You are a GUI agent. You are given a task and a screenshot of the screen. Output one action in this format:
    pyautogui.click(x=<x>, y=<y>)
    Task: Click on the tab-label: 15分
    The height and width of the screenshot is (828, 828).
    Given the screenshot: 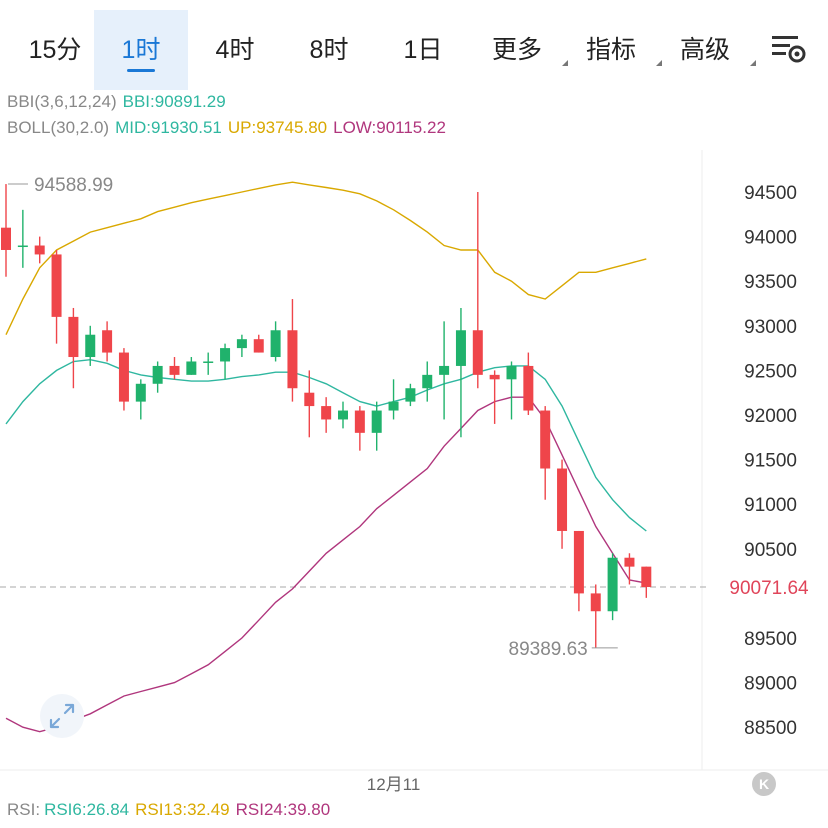 What is the action you would take?
    pyautogui.click(x=55, y=50)
    